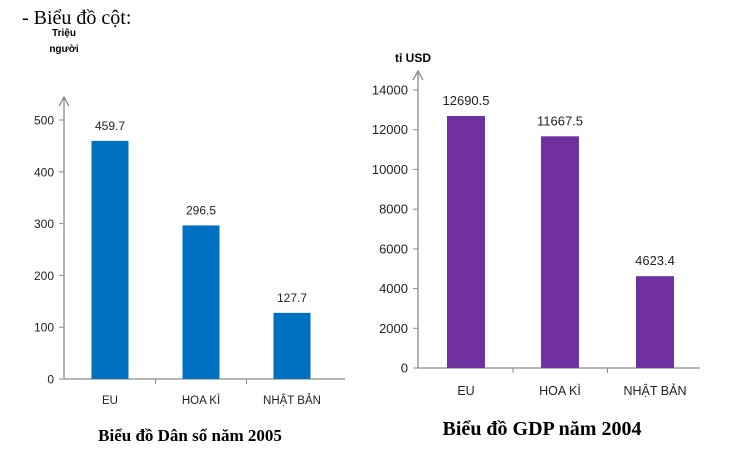 This screenshot has width=729, height=465. What do you see at coordinates (44, 328) in the screenshot?
I see `y-tick-label: 100` at bounding box center [44, 328].